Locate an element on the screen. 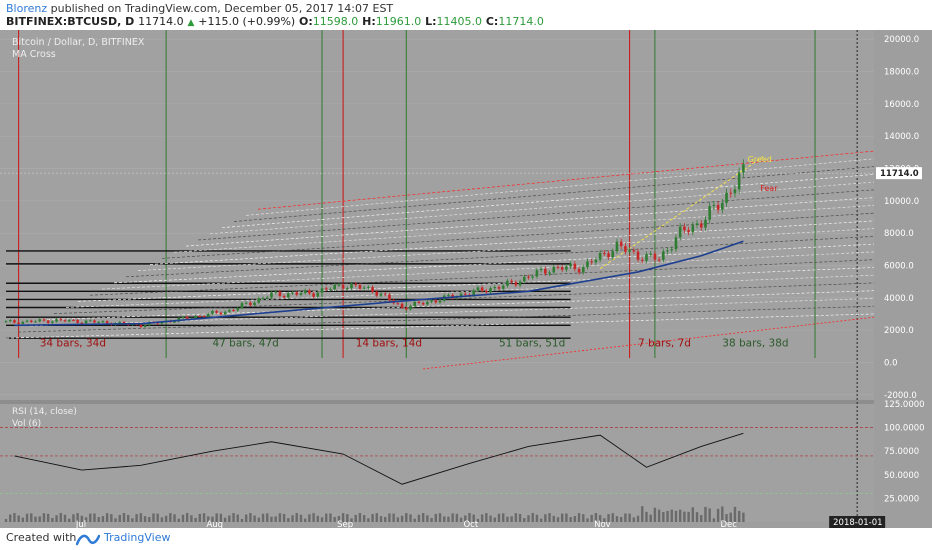  author-link: Blorenz is located at coordinates (27, 8).